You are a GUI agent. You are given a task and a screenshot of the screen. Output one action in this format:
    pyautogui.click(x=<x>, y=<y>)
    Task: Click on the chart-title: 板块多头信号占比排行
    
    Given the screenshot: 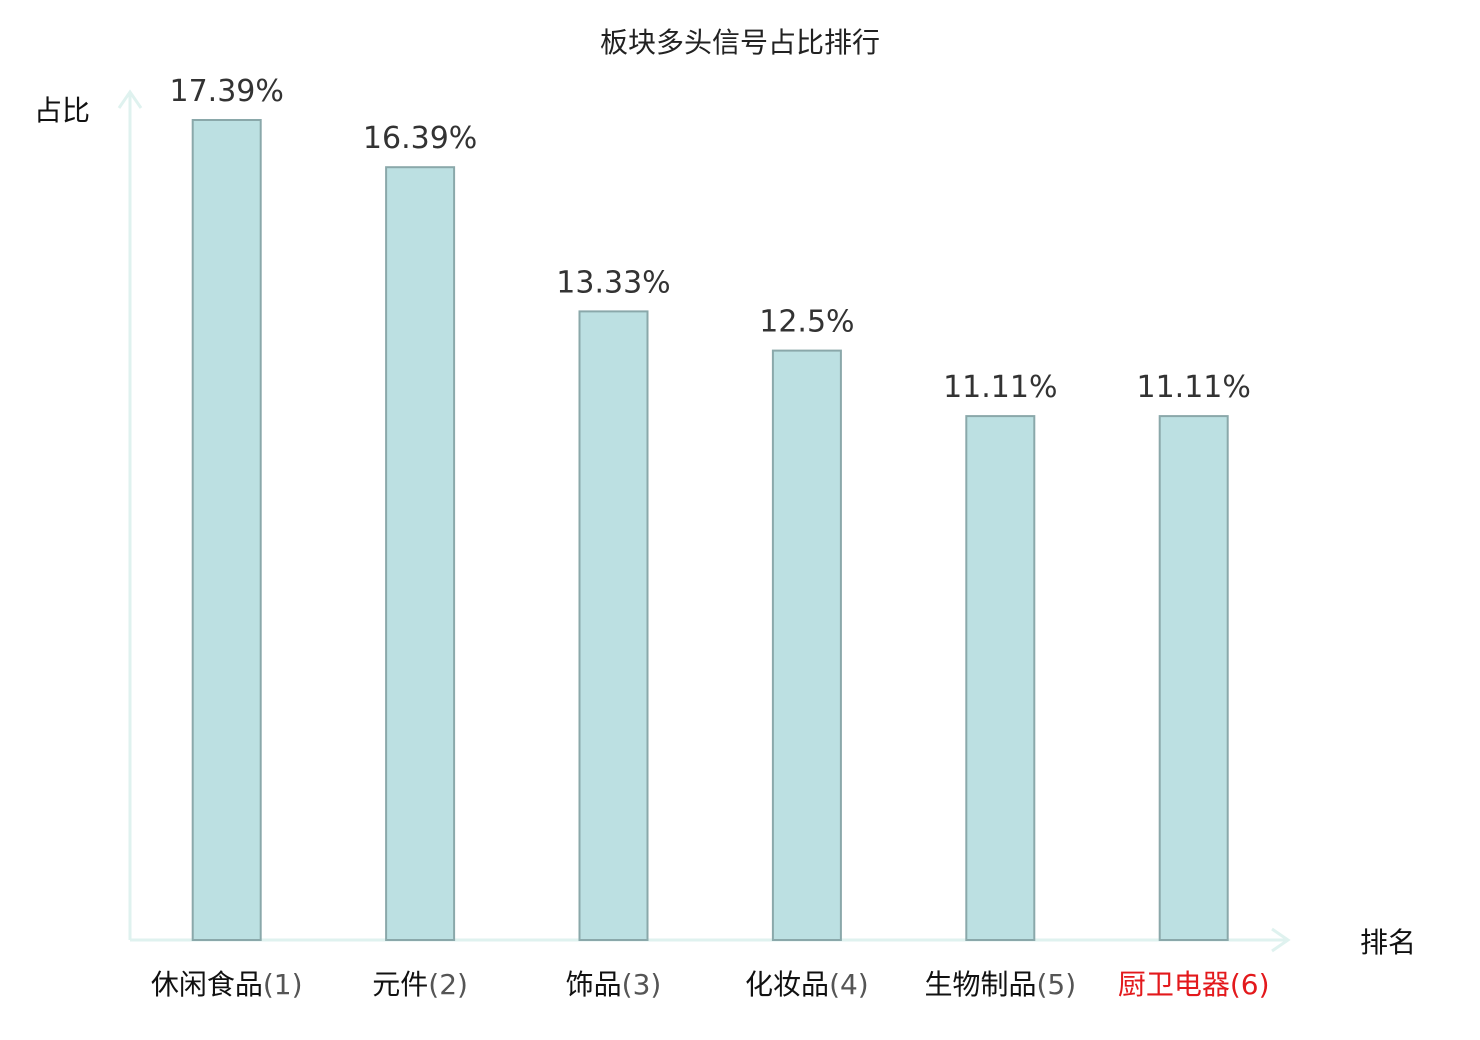 What is the action you would take?
    pyautogui.click(x=740, y=42)
    